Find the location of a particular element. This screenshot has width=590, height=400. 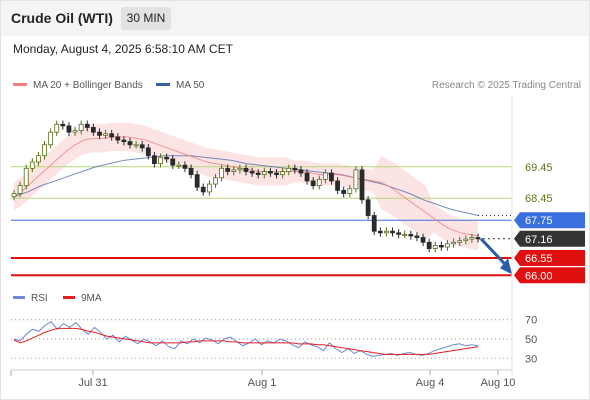

level-tag-pivot is located at coordinates (549, 220).